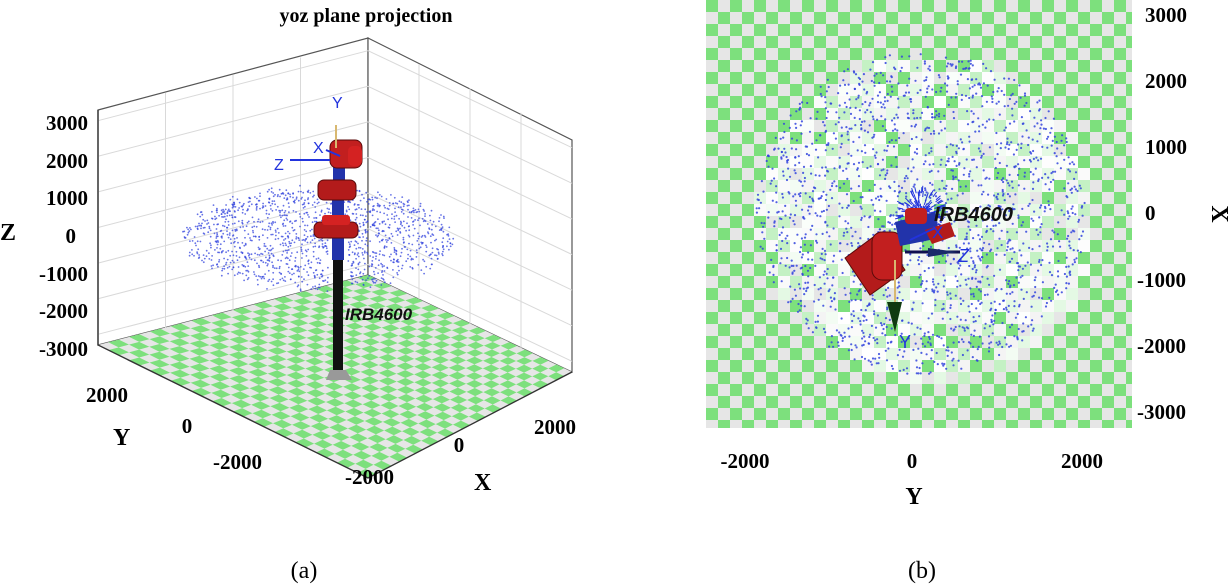 This screenshot has height=585, width=1232. Describe the element at coordinates (44, 236) in the screenshot. I see `panel-a-z-axis: 3000 2000 1000 0 -1000 -2000 -3000 Z` at that location.